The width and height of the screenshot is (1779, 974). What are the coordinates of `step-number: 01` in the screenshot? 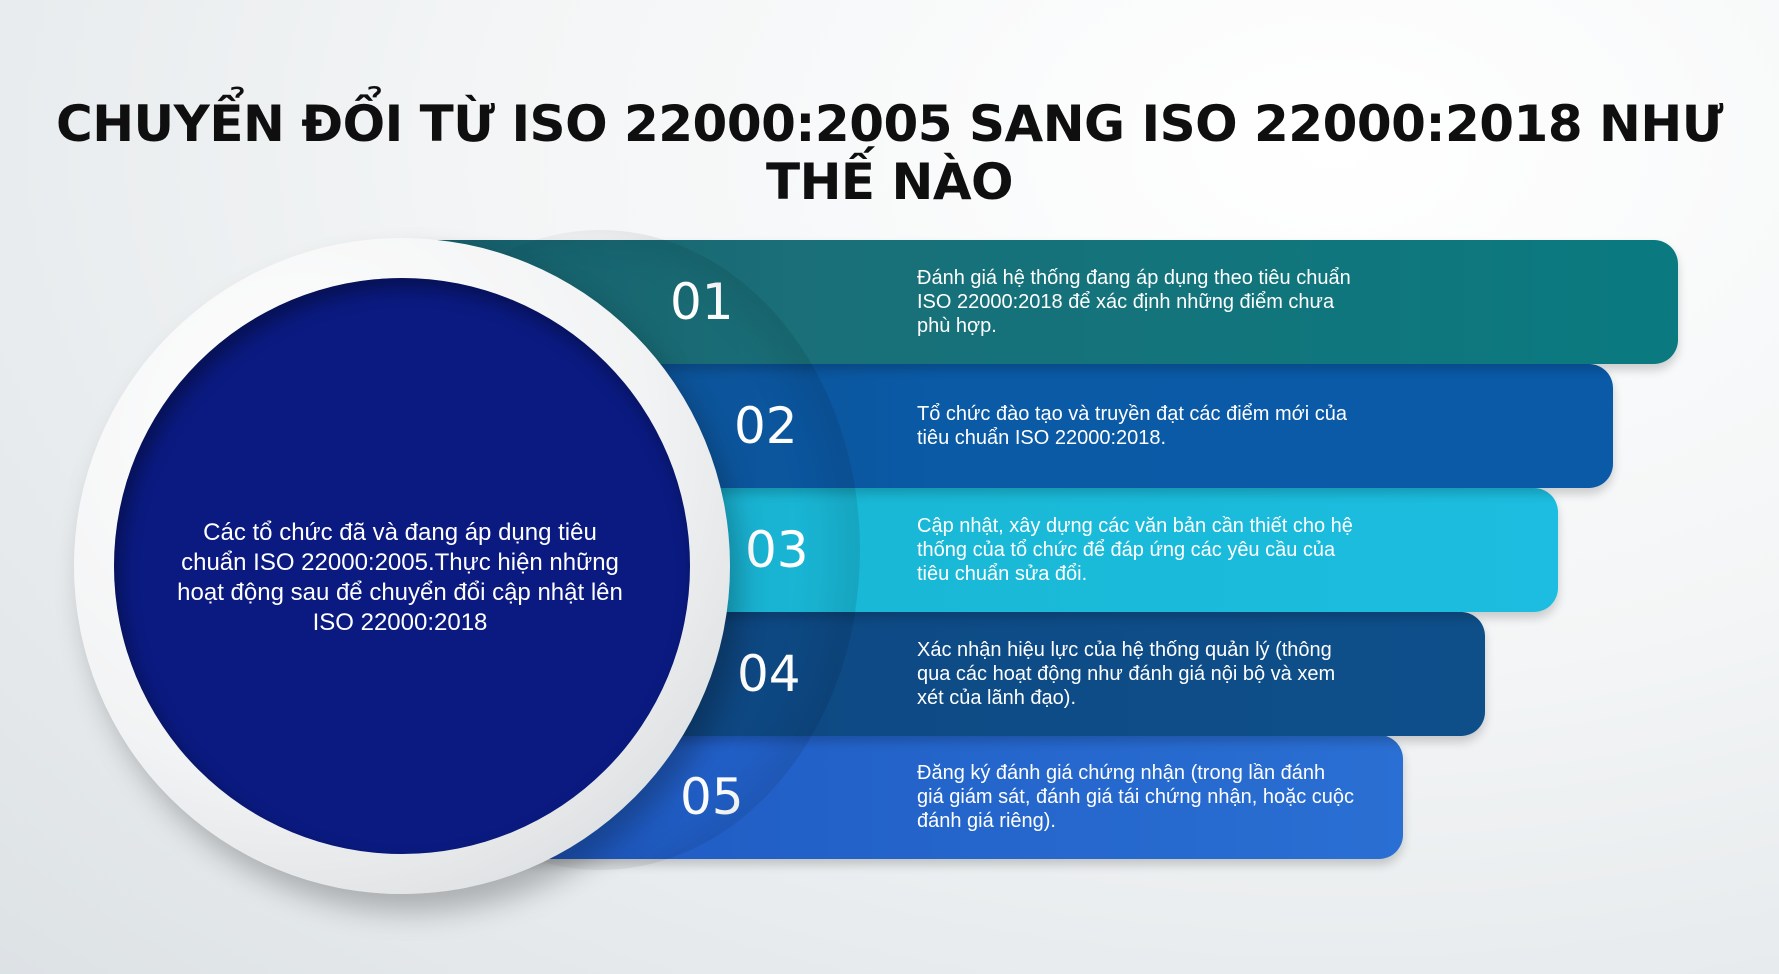 It's located at (702, 302).